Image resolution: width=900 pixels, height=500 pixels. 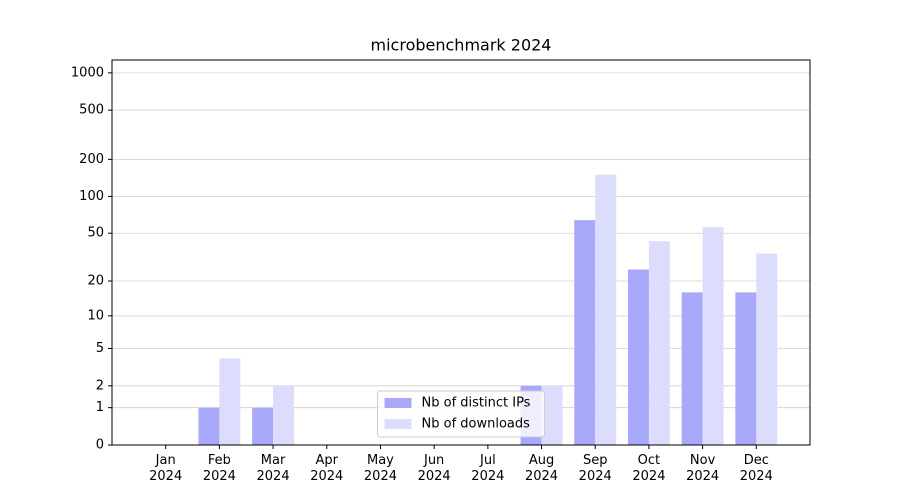 I want to click on x-tick-label: Jul 2024, so click(x=488, y=468).